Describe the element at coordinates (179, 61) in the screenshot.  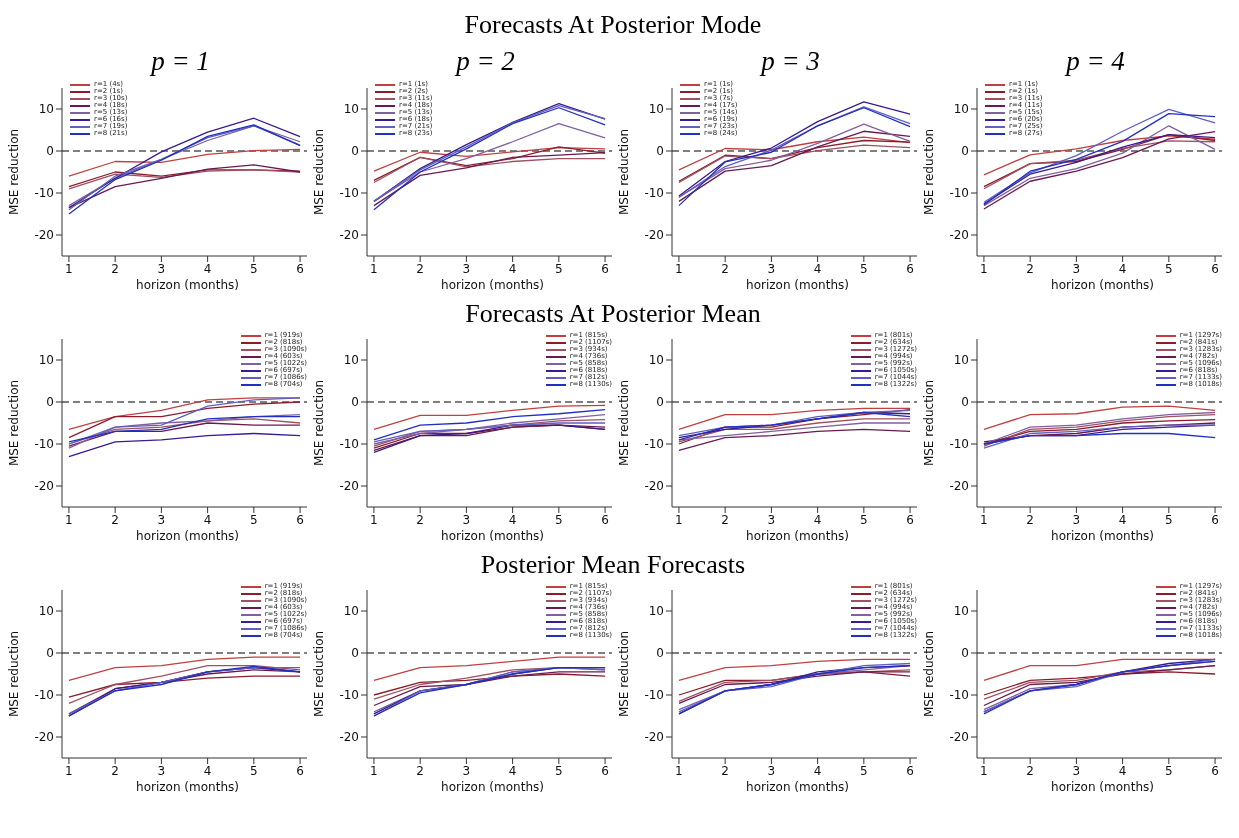
I see `chart-subtitle: p = 1` at that location.